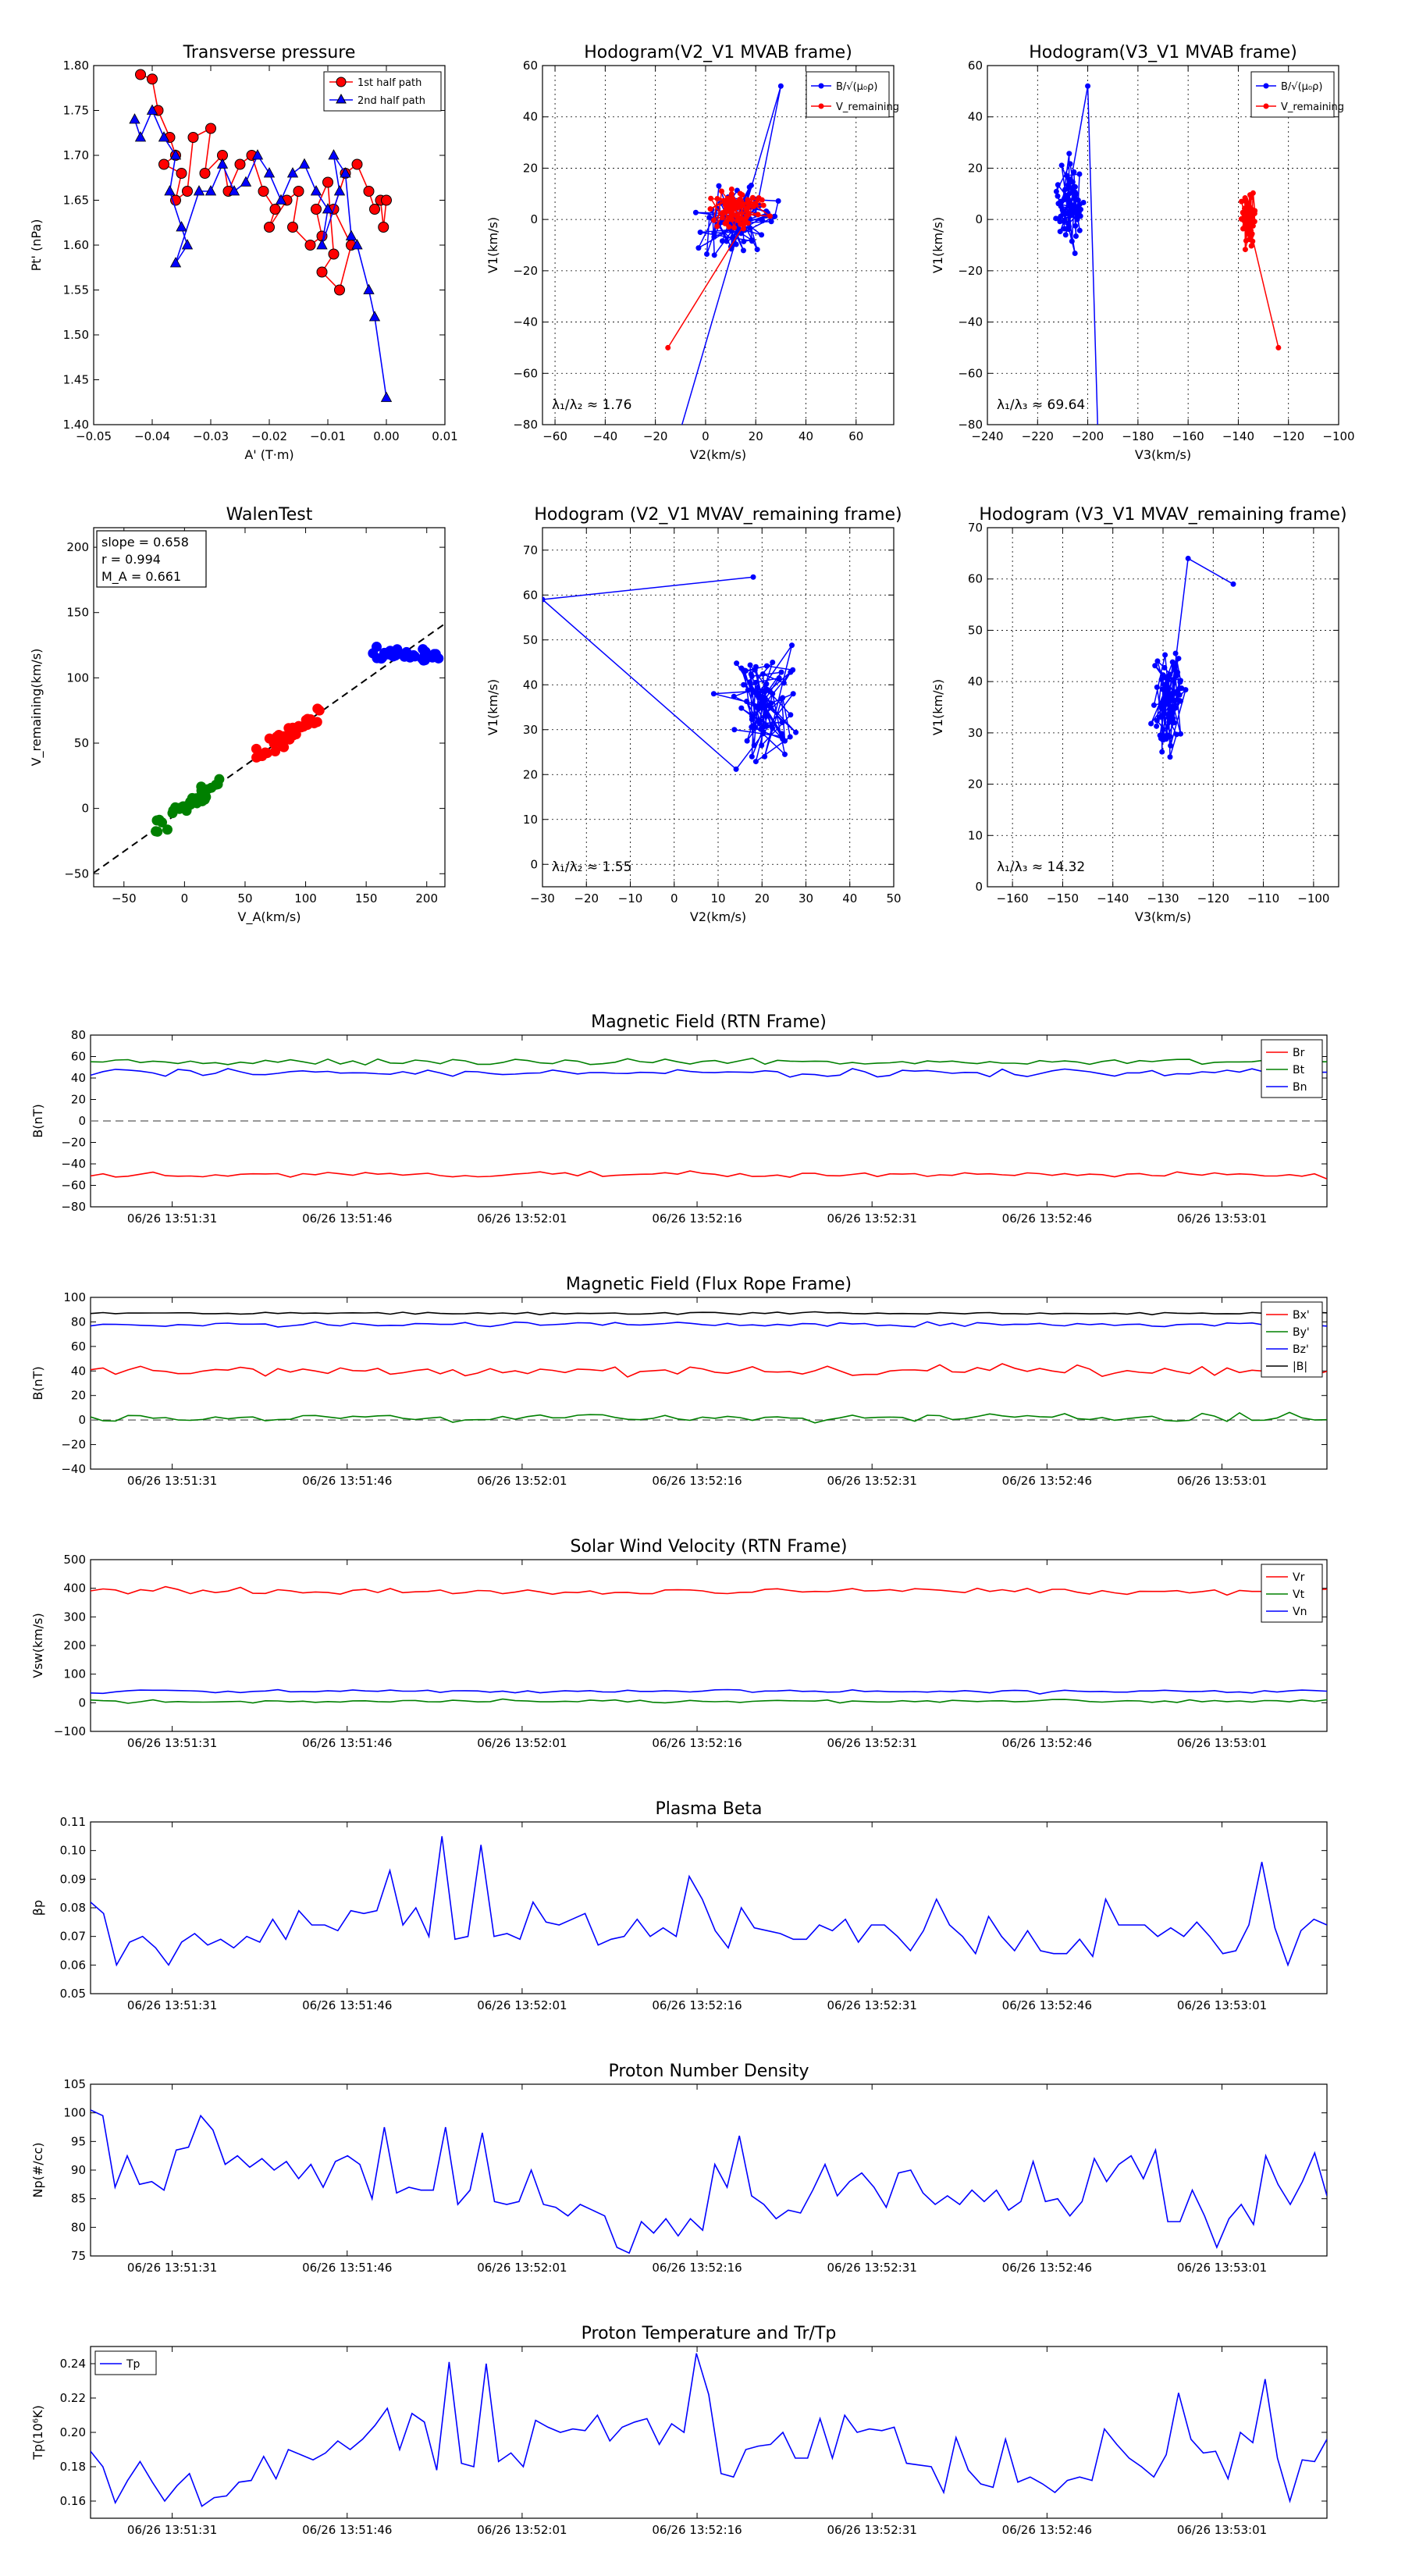 The height and width of the screenshot is (2576, 1405). I want to click on eigenvalue-ratio: λ₁/λ₂ ≈ 1.76, so click(591, 405).